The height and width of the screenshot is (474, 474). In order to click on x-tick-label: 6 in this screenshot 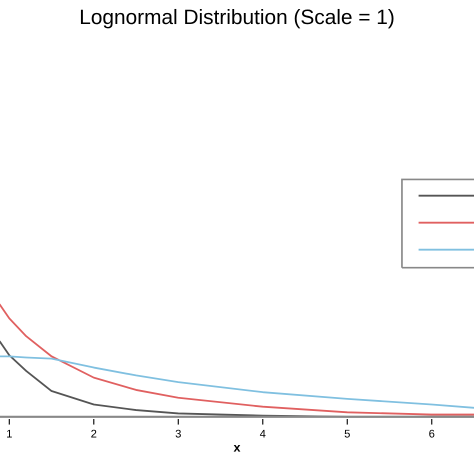, I will do `click(431, 434)`.